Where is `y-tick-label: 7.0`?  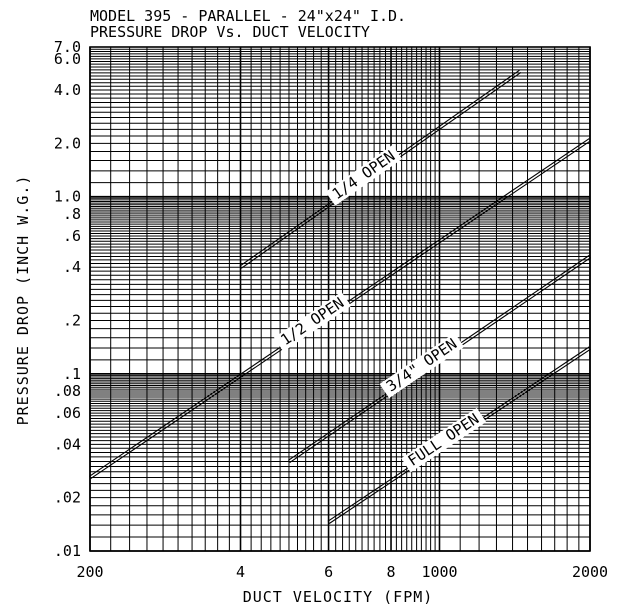
y-tick-label: 7.0 is located at coordinates (67, 47).